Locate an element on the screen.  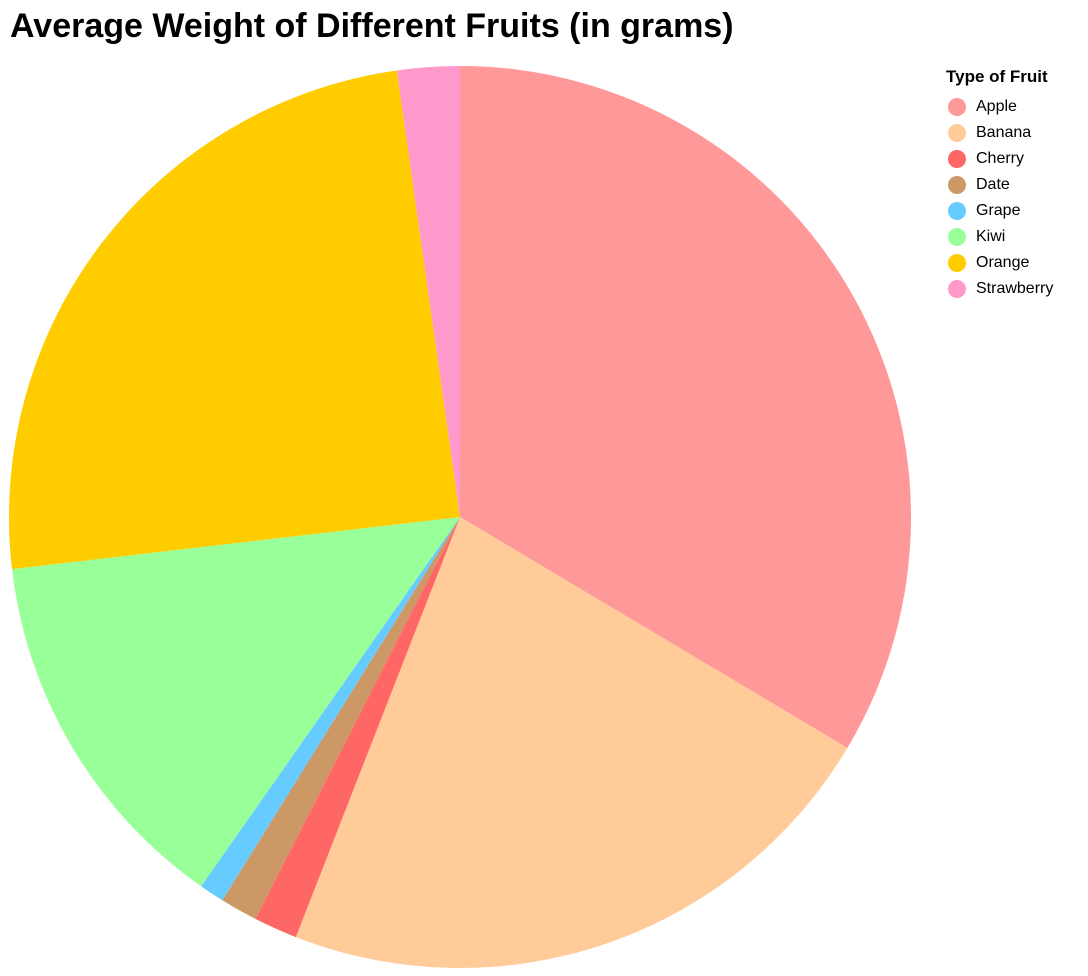
legend-item-orange: Orange is located at coordinates (999, 263).